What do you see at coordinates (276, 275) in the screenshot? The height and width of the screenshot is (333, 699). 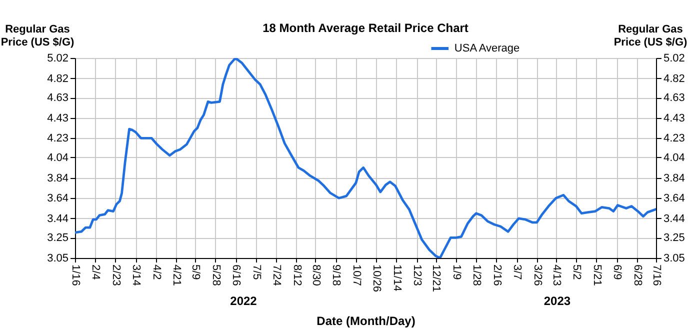 I see `x-tick-label: 7/24` at bounding box center [276, 275].